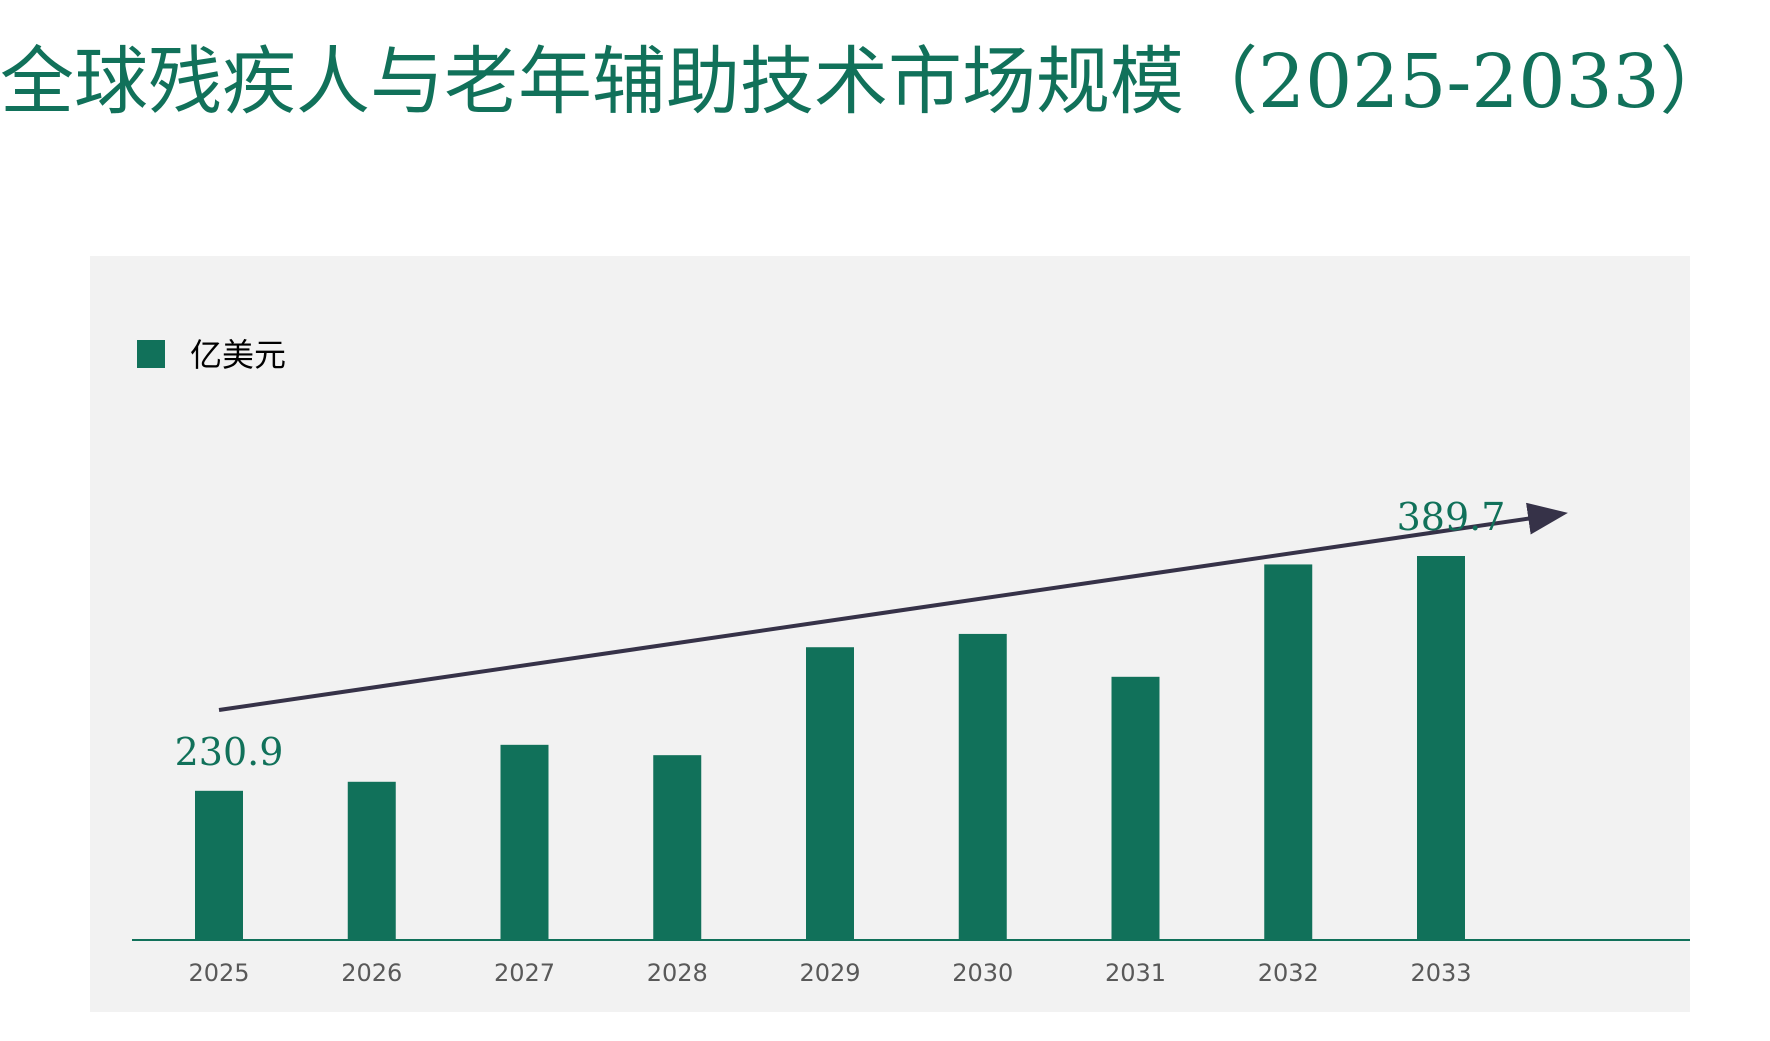 This screenshot has width=1770, height=1041. Describe the element at coordinates (218, 973) in the screenshot. I see `x-tick-label-2025: 2025` at that location.